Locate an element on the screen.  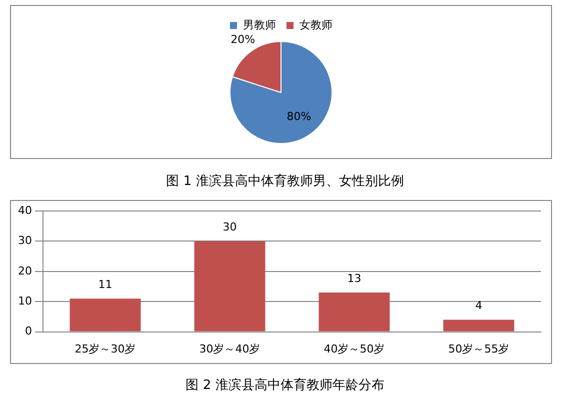
x-tick-label: 50岁～55岁 is located at coordinates (479, 349).